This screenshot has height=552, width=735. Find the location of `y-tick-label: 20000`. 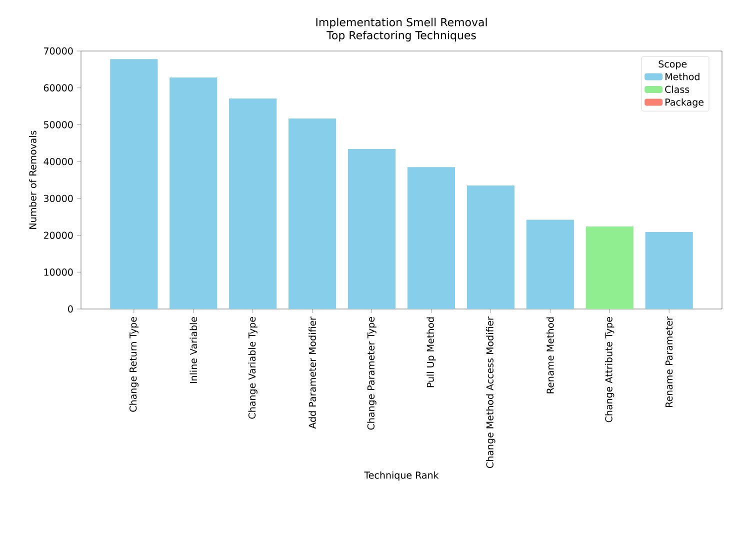

y-tick-label: 20000 is located at coordinates (58, 235).